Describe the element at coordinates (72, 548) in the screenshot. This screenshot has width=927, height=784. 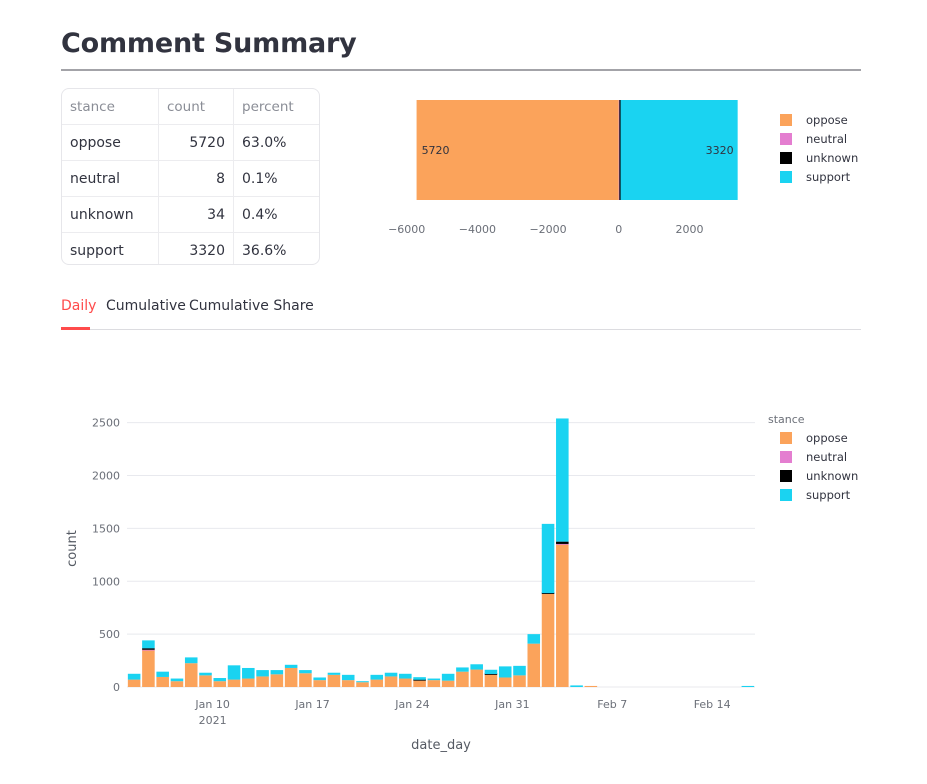
I see `y-axis-title: count` at that location.